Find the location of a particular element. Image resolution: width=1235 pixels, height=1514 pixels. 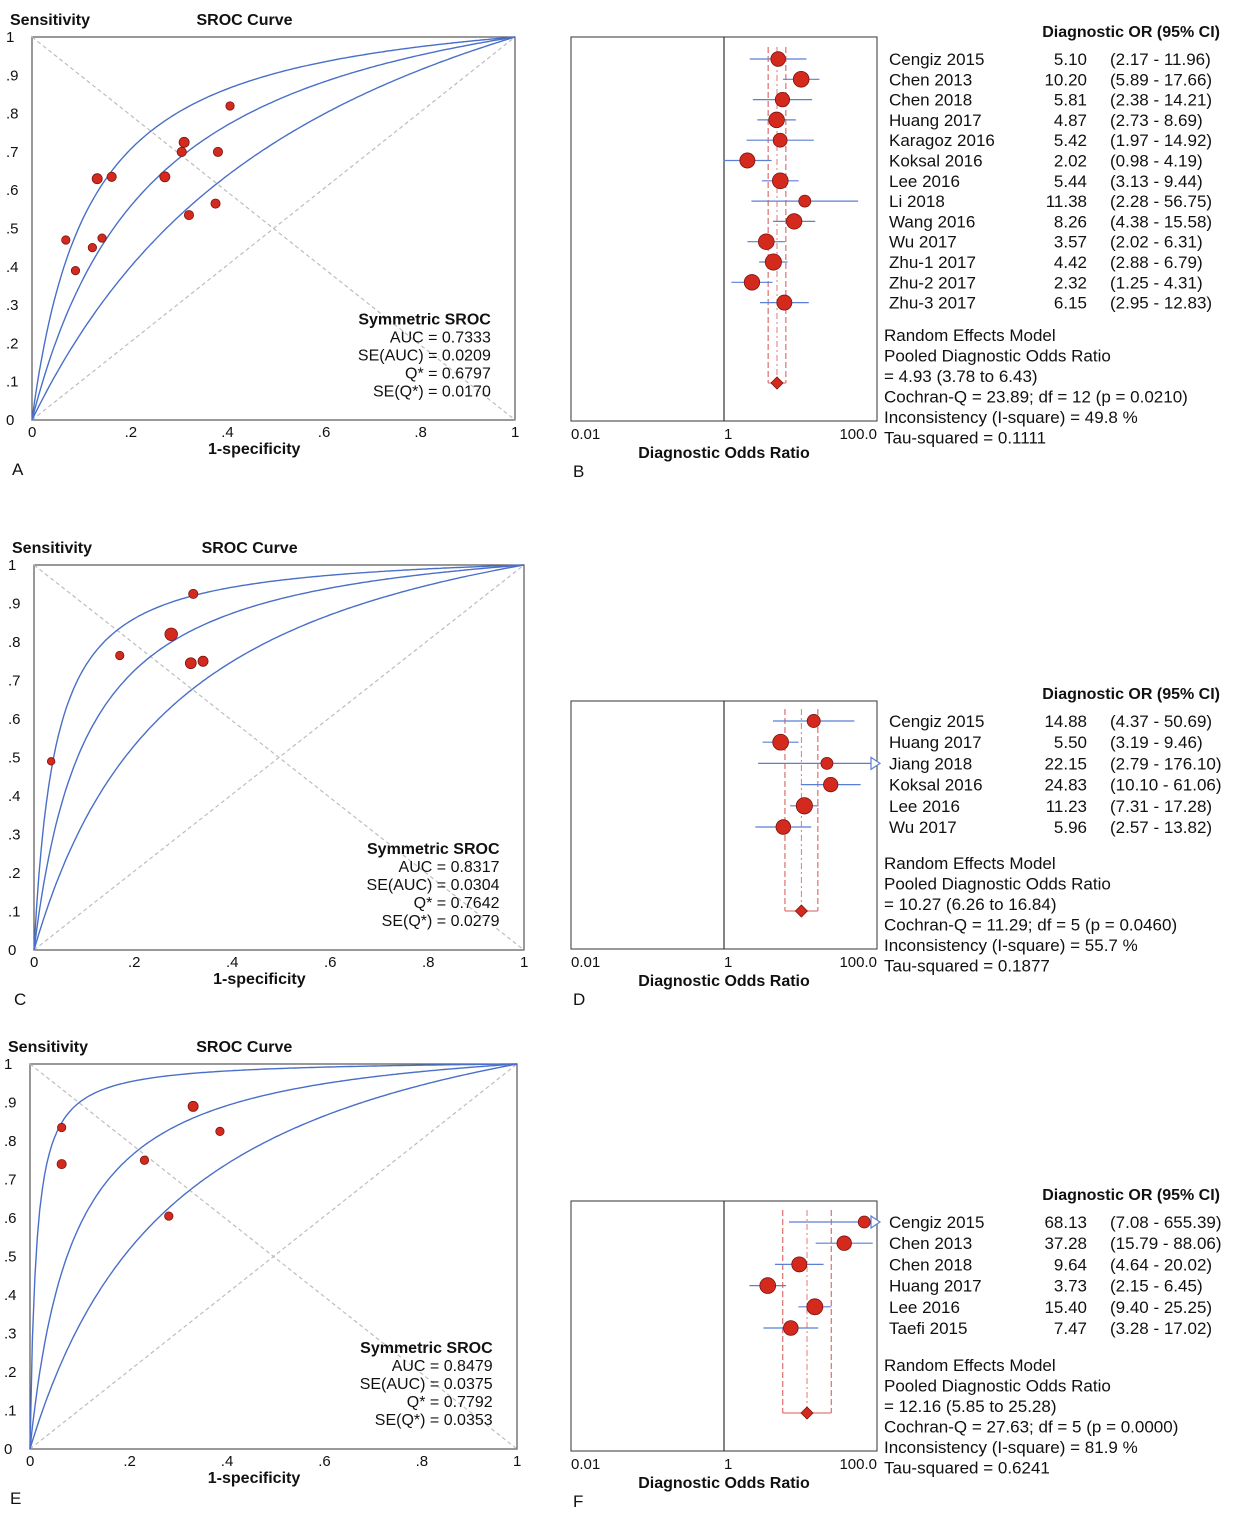

summary-stat: AUC = 0.8317 is located at coordinates (449, 867).